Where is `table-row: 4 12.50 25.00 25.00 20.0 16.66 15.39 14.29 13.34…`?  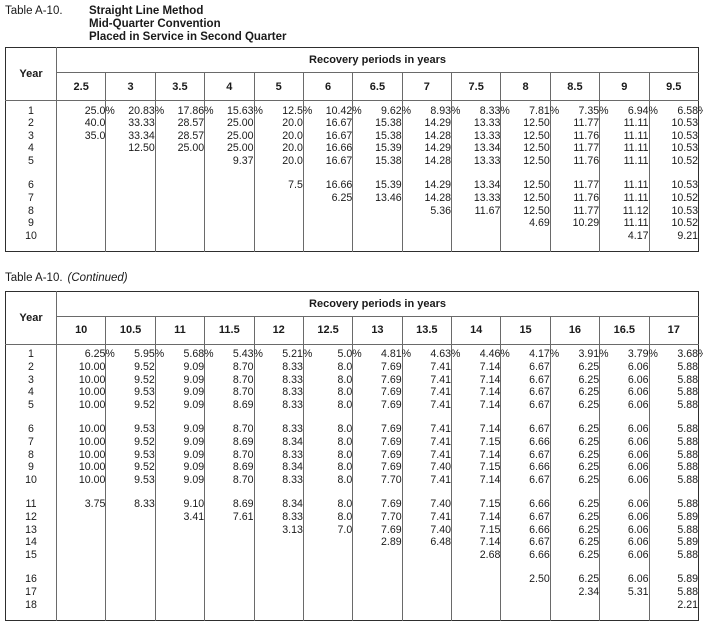
table-row: 4 12.50 25.00 25.00 20.0 16.66 15.39 14.29 13.34… is located at coordinates (352, 148).